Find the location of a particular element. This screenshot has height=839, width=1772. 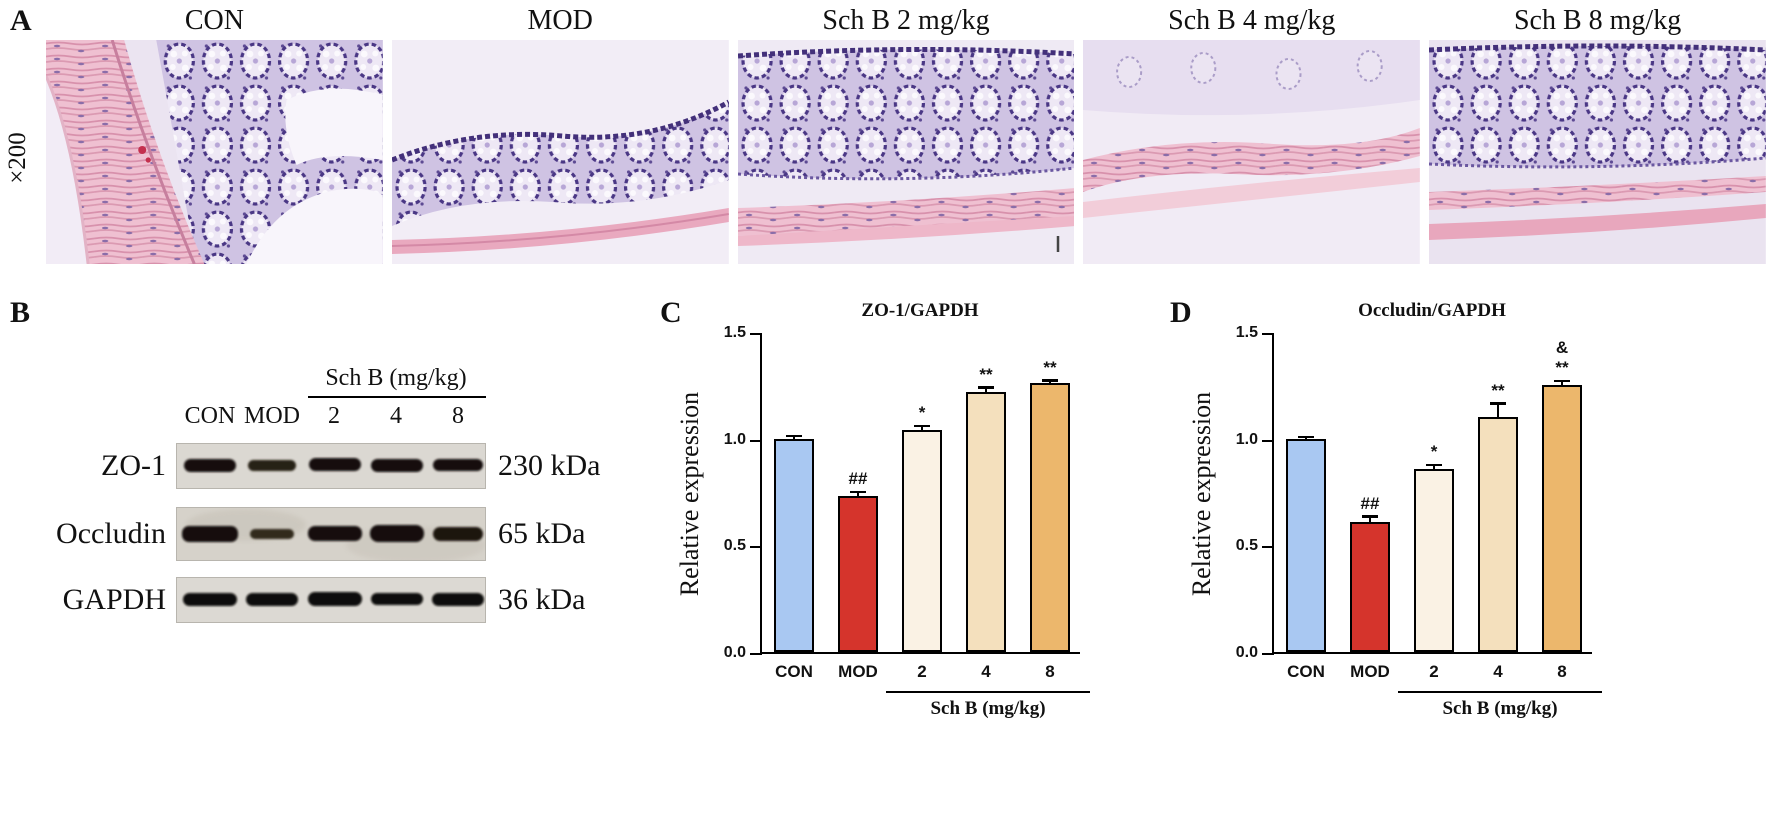

mw-label-zo1: 230 kDa is located at coordinates (549, 465).